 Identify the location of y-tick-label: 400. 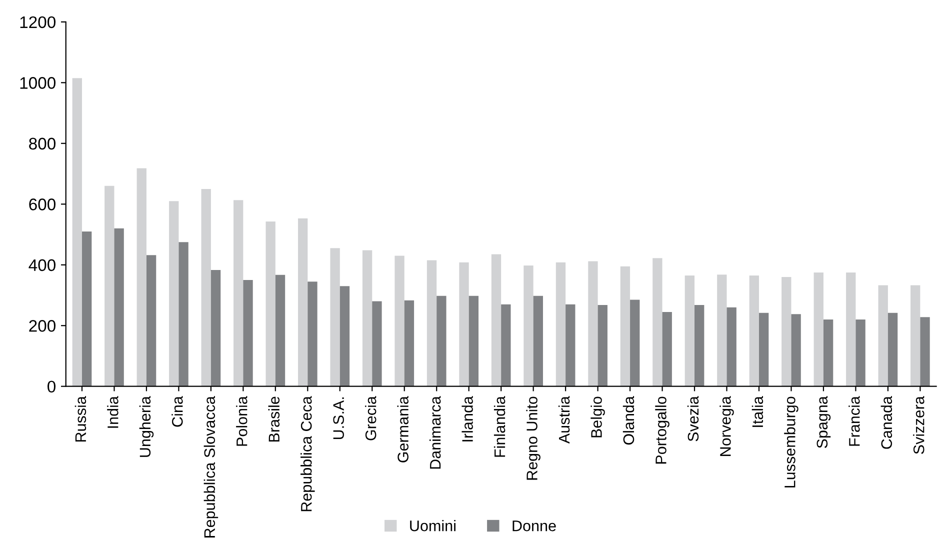
(42, 265).